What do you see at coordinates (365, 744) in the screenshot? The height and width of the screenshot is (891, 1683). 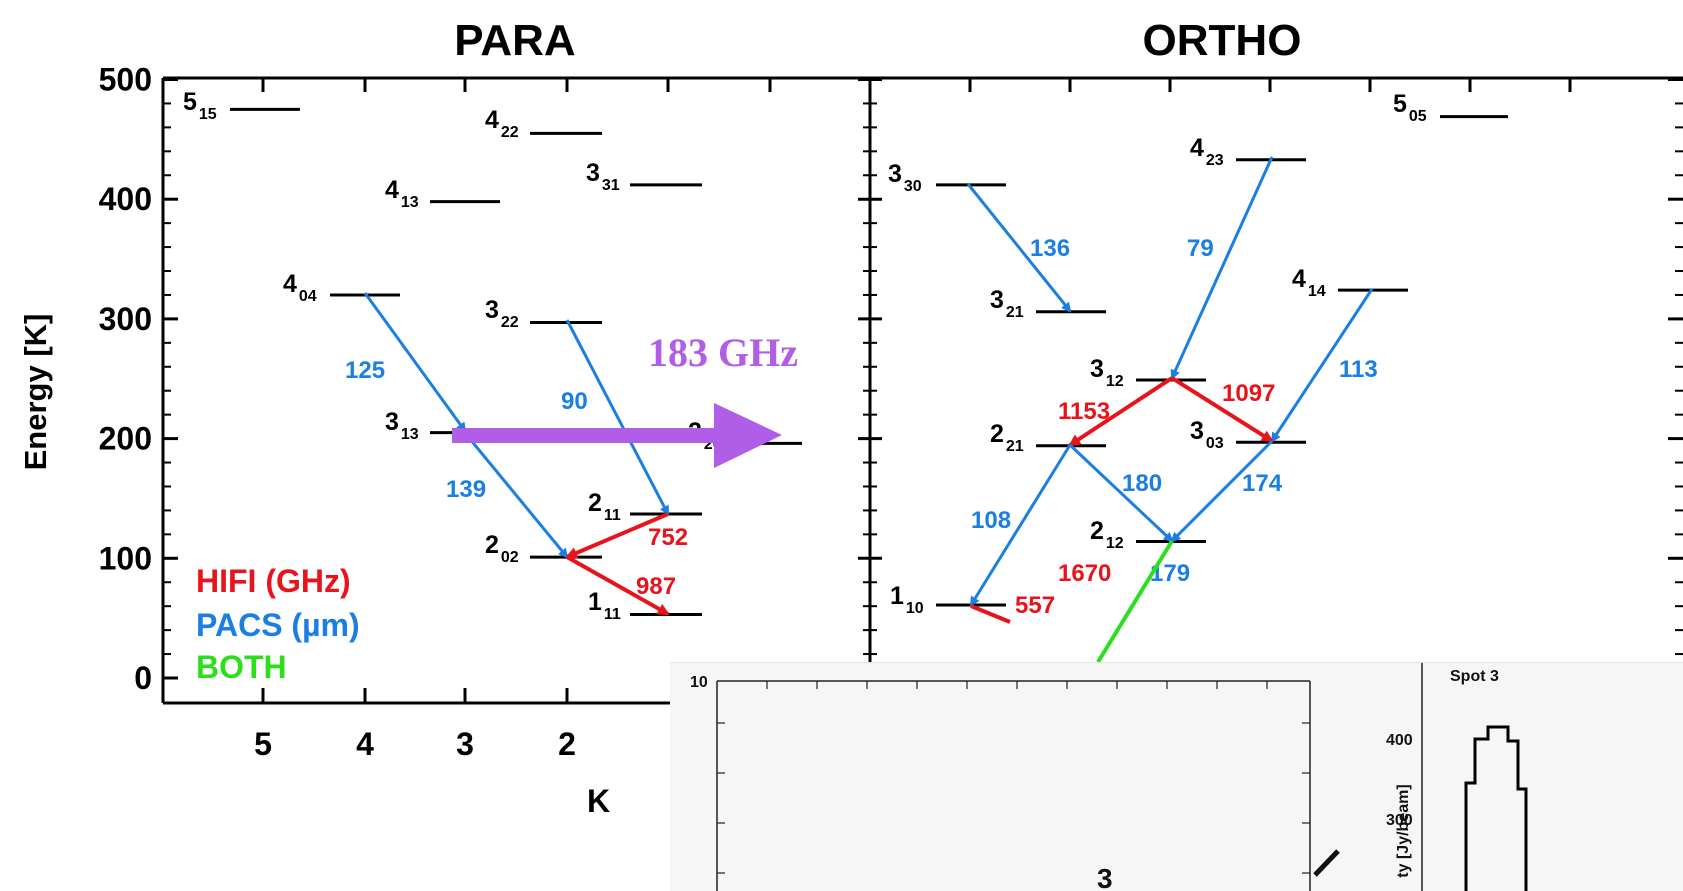 I see `x-tick-label: 4` at bounding box center [365, 744].